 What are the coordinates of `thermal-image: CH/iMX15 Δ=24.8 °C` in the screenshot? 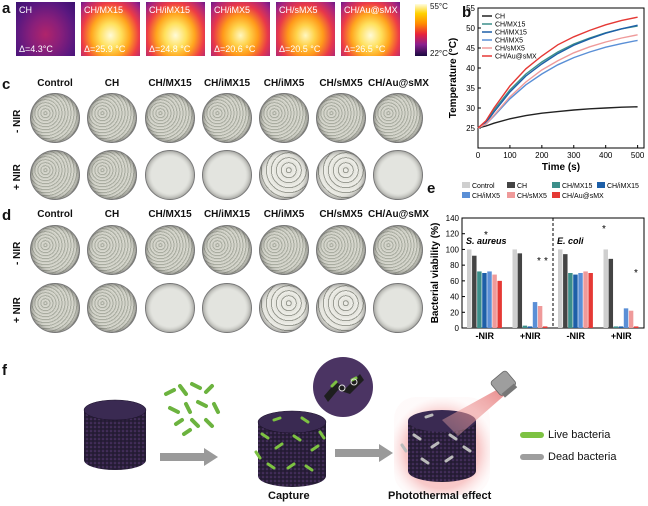 It's located at (175, 29).